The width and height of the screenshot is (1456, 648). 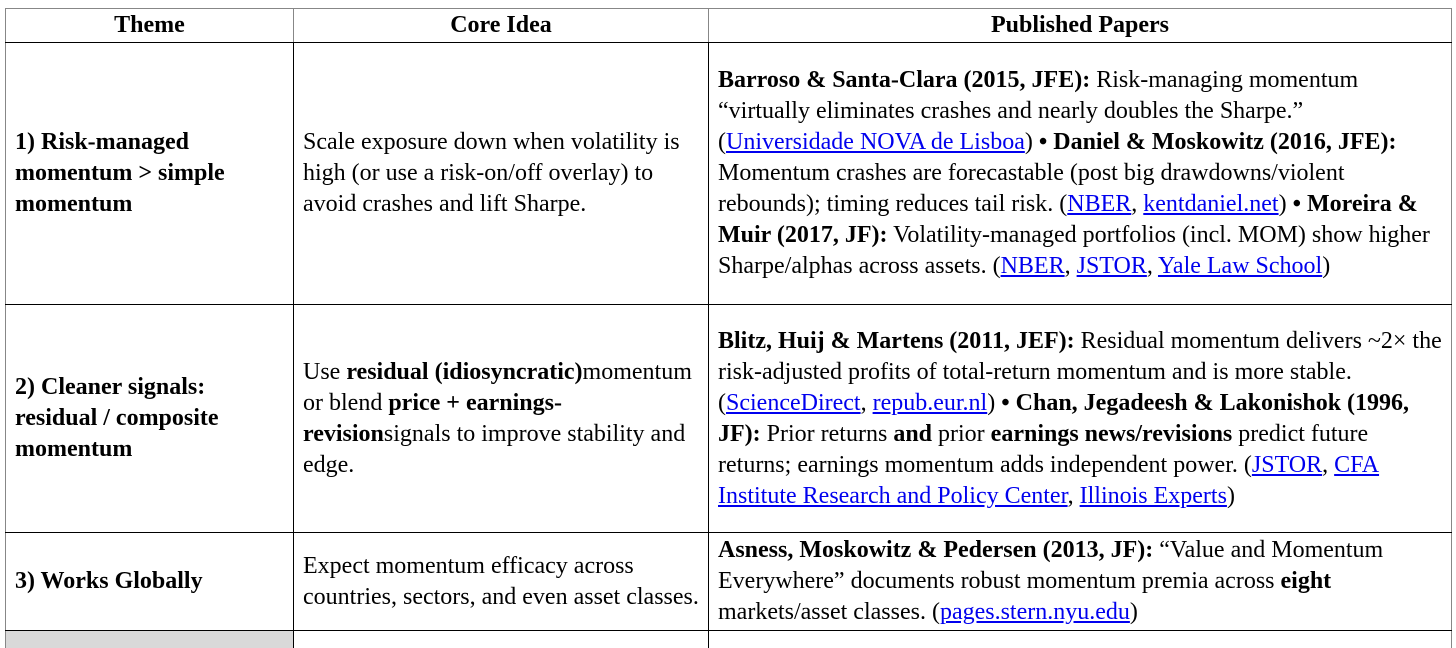 I want to click on table-row-partial, so click(x=728, y=639).